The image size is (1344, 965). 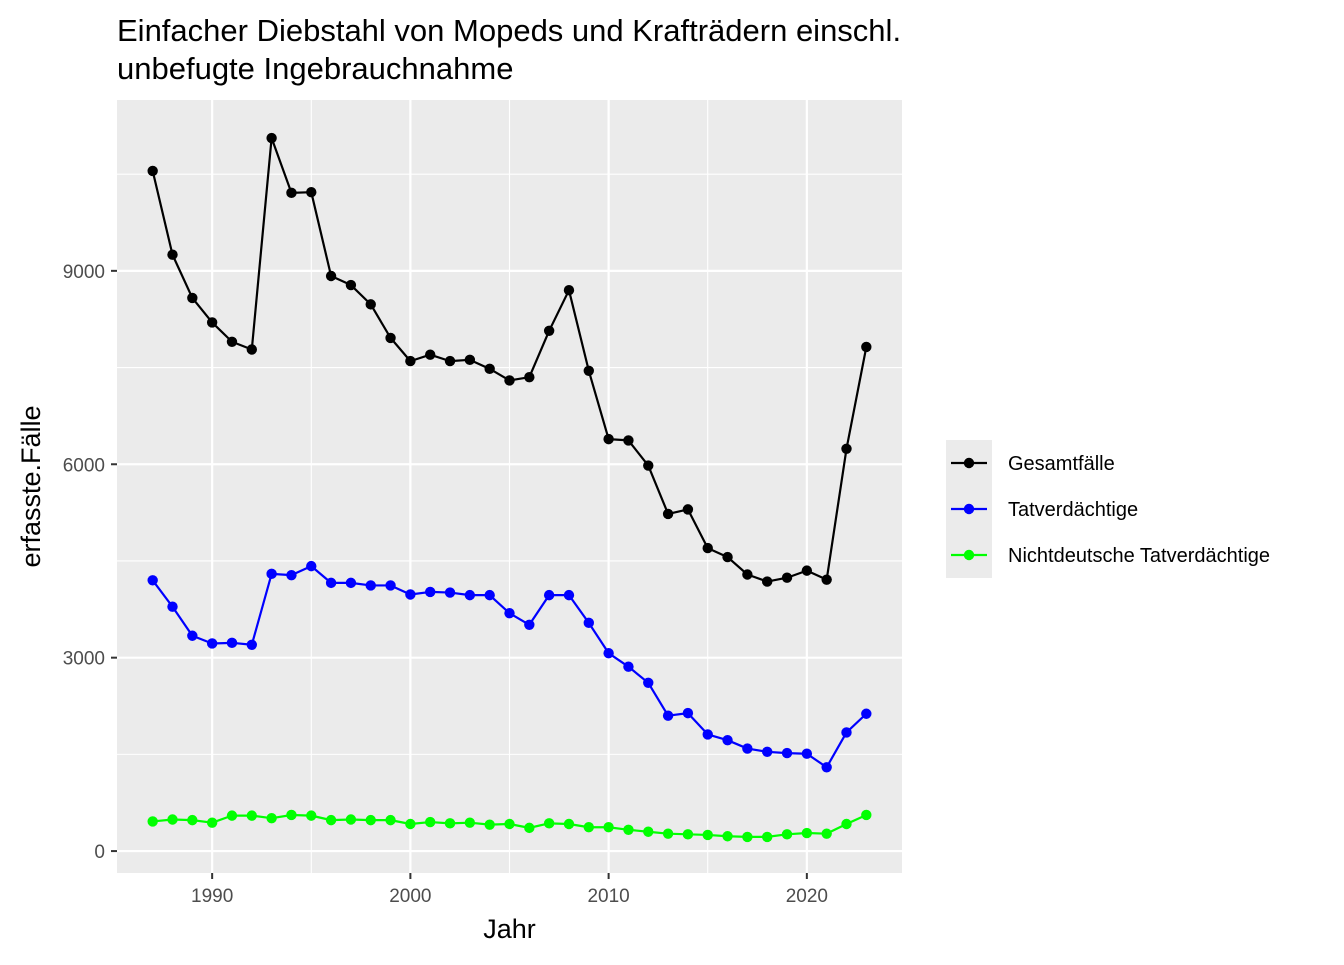 What do you see at coordinates (1073, 510) in the screenshot?
I see `legend-label: Tatverdächtige` at bounding box center [1073, 510].